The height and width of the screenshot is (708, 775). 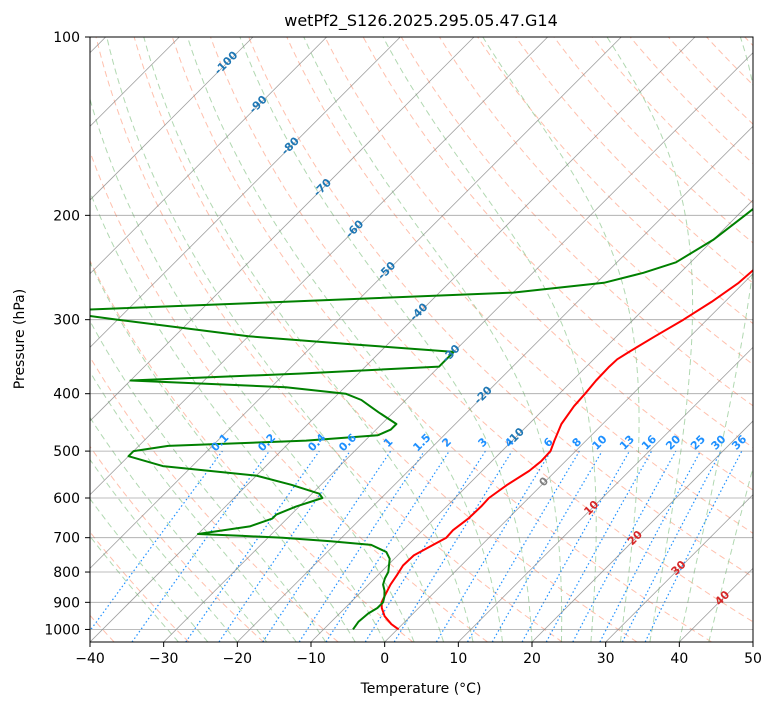 What do you see at coordinates (20, 339) in the screenshot?
I see `y-axis-title: Pressure (hPa)` at bounding box center [20, 339].